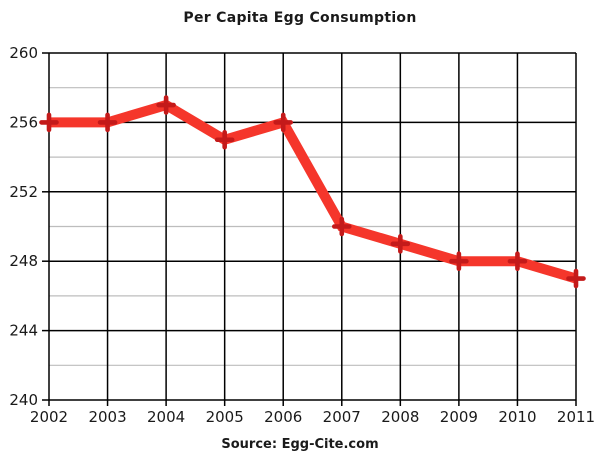 The width and height of the screenshot is (600, 463). Describe the element at coordinates (107, 417) in the screenshot. I see `x-tick-label: 2003` at that location.